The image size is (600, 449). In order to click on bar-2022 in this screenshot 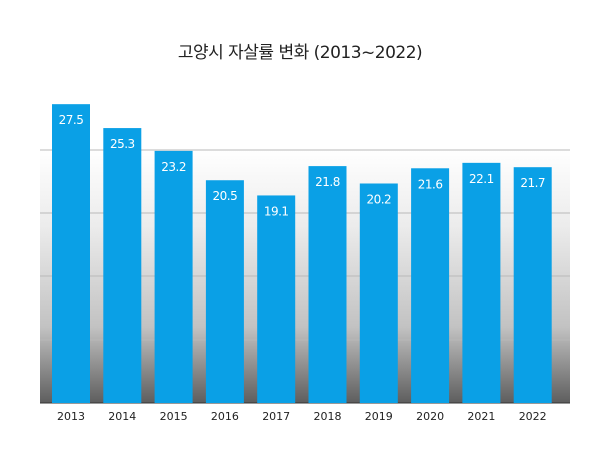, I will do `click(532, 285)`.